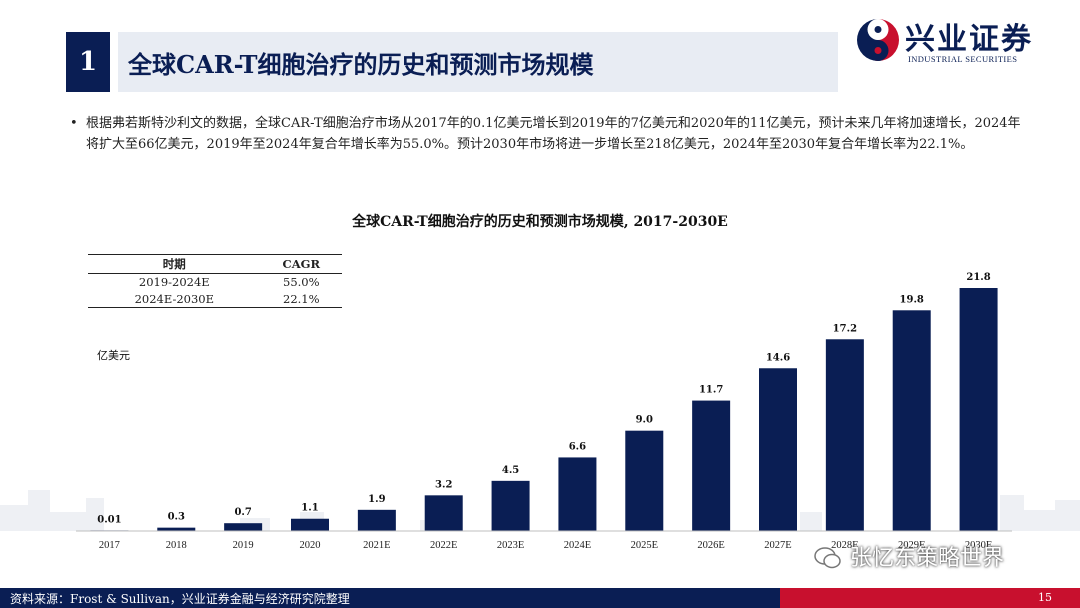  Describe the element at coordinates (777, 545) in the screenshot. I see `x-tick-label: 2027E` at that location.